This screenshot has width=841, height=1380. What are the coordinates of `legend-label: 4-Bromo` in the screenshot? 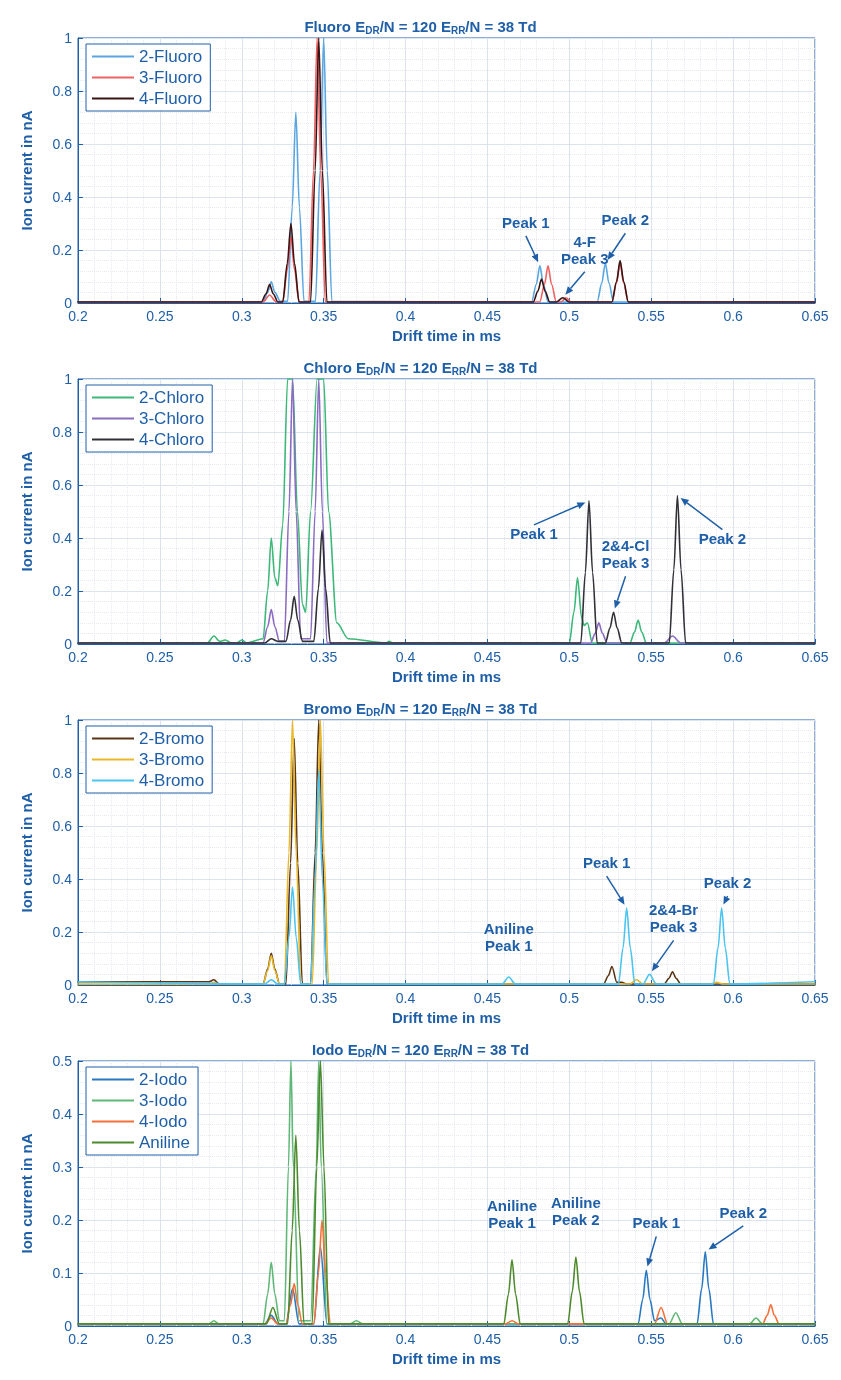 It's located at (172, 780).